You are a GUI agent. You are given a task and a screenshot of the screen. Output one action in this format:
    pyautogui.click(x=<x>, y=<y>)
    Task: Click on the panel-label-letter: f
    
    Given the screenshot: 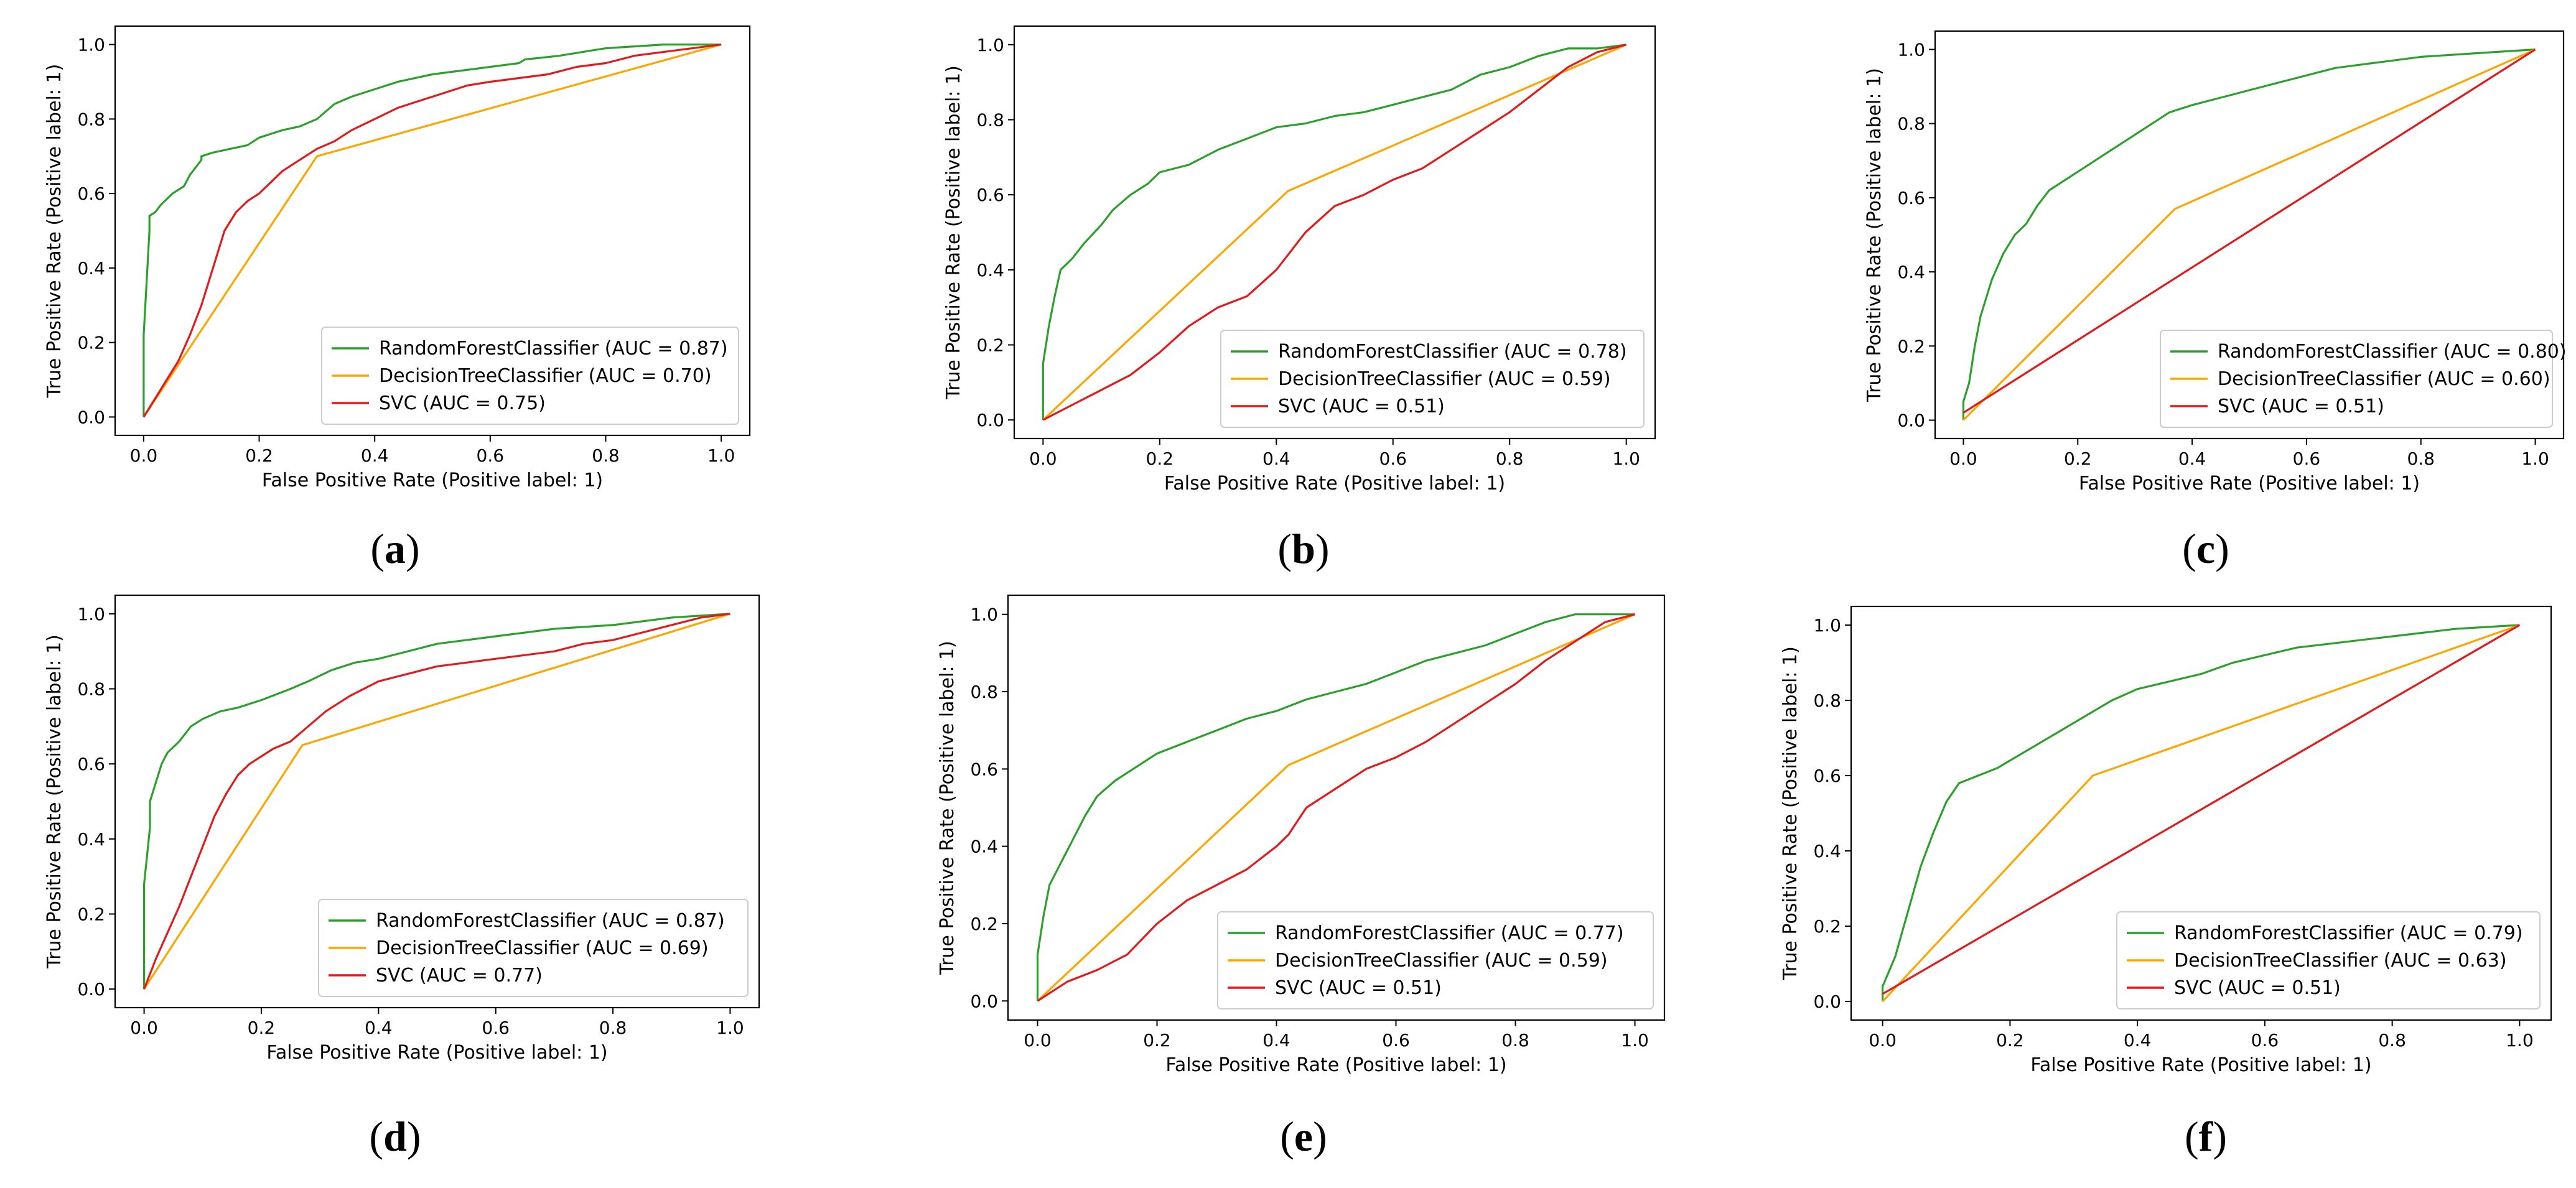 What is the action you would take?
    pyautogui.click(x=2206, y=1136)
    